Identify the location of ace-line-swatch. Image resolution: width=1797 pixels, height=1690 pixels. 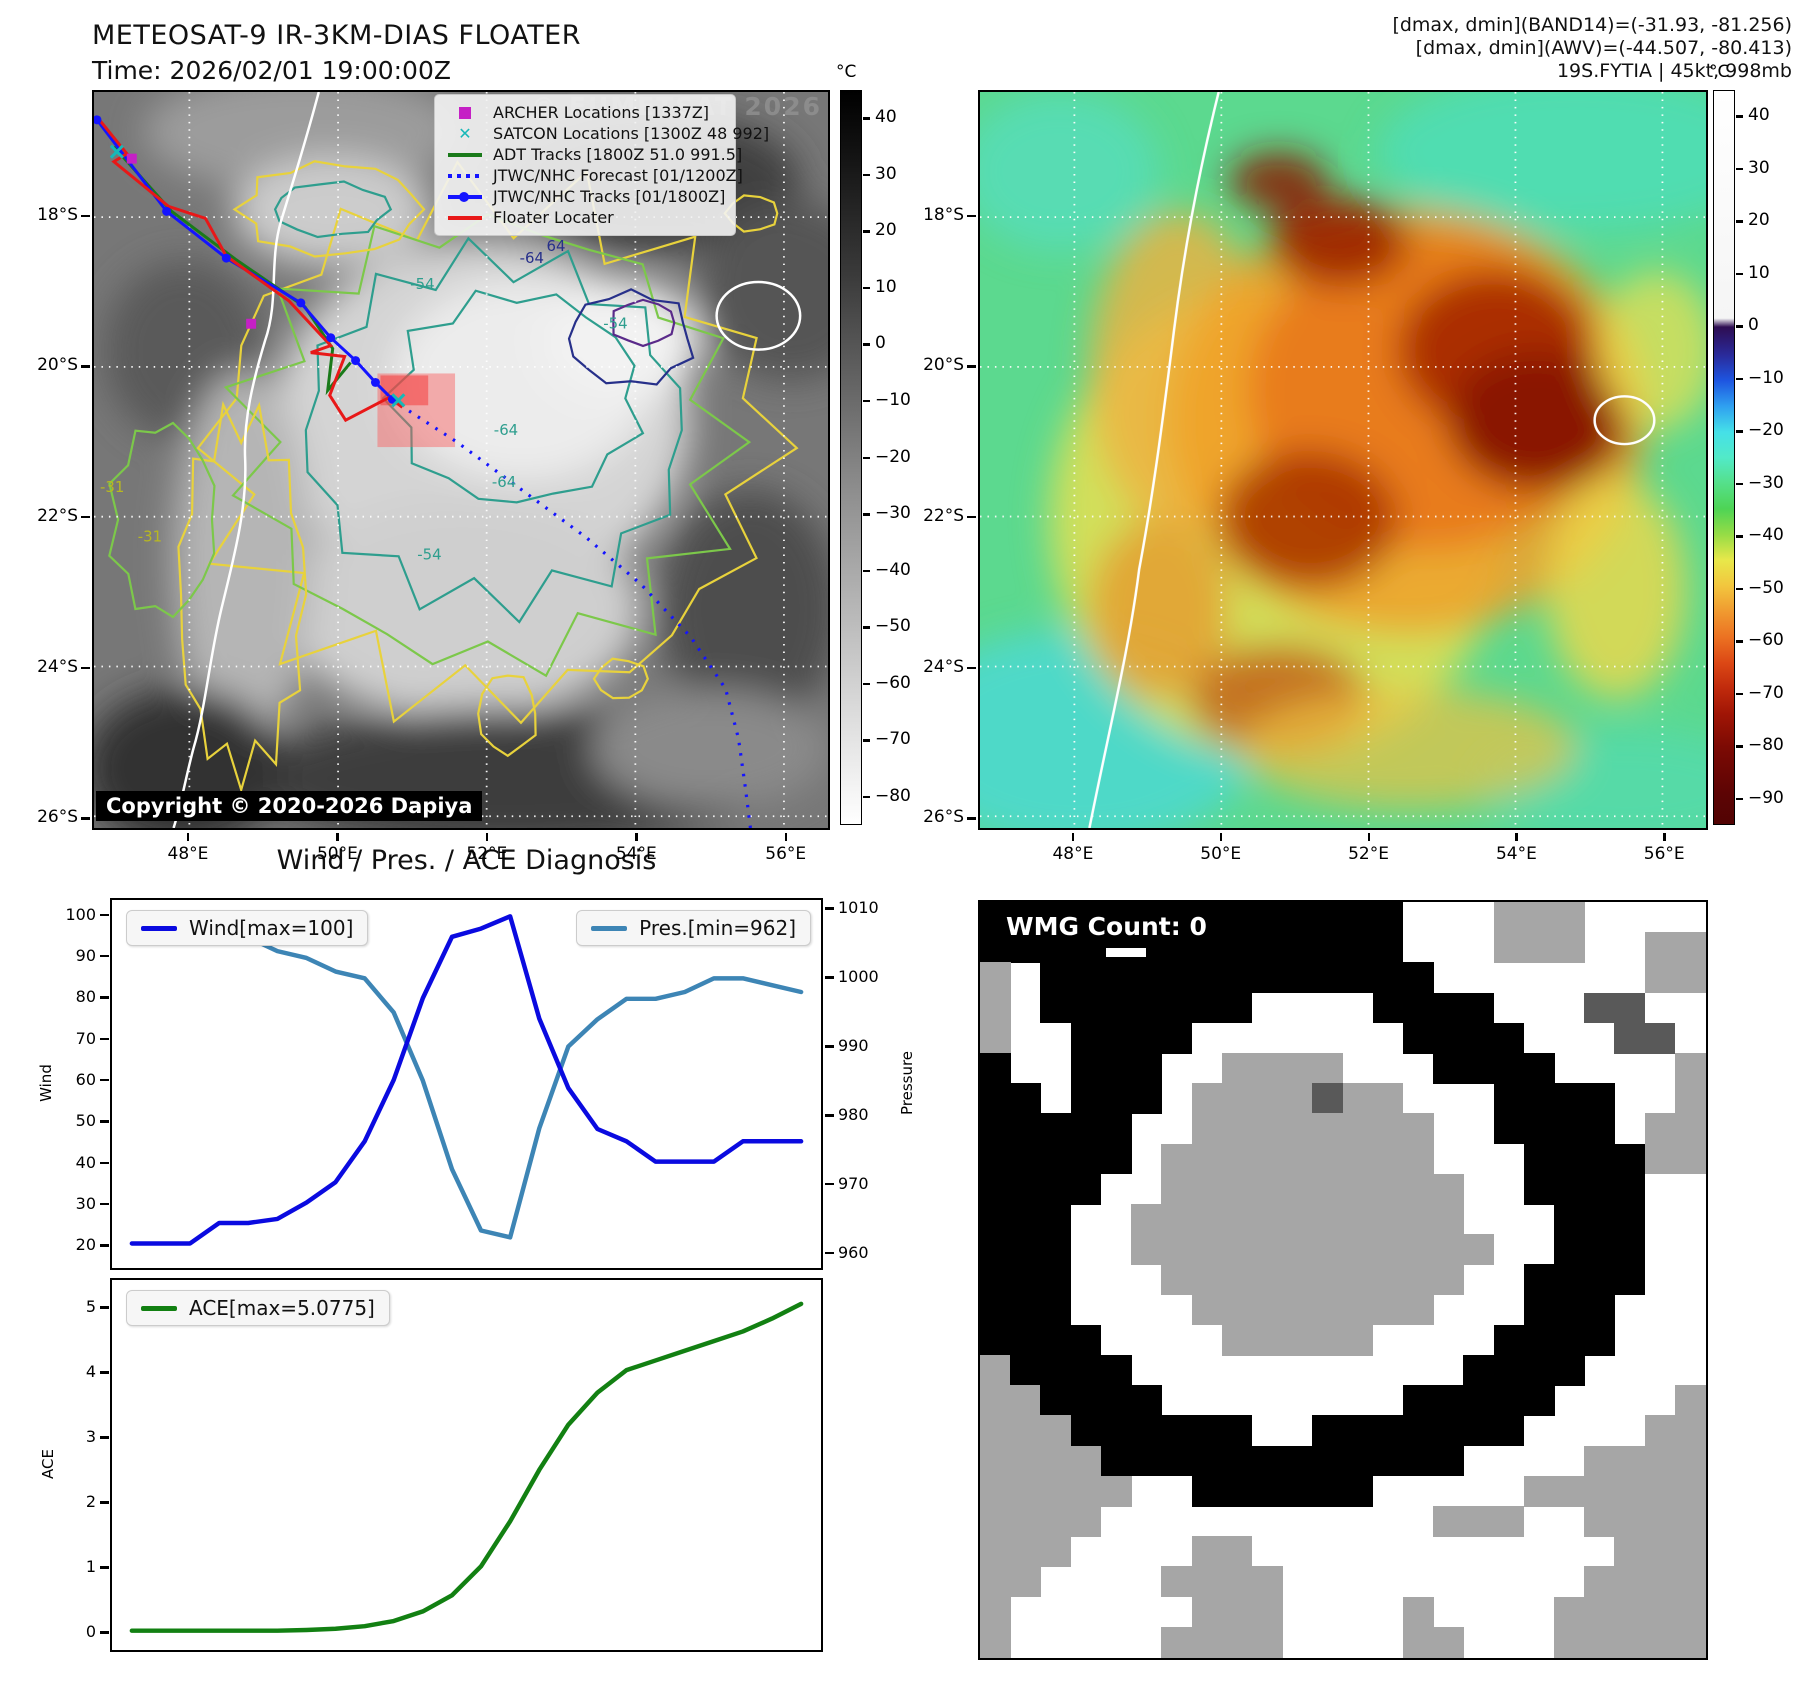
(159, 1308).